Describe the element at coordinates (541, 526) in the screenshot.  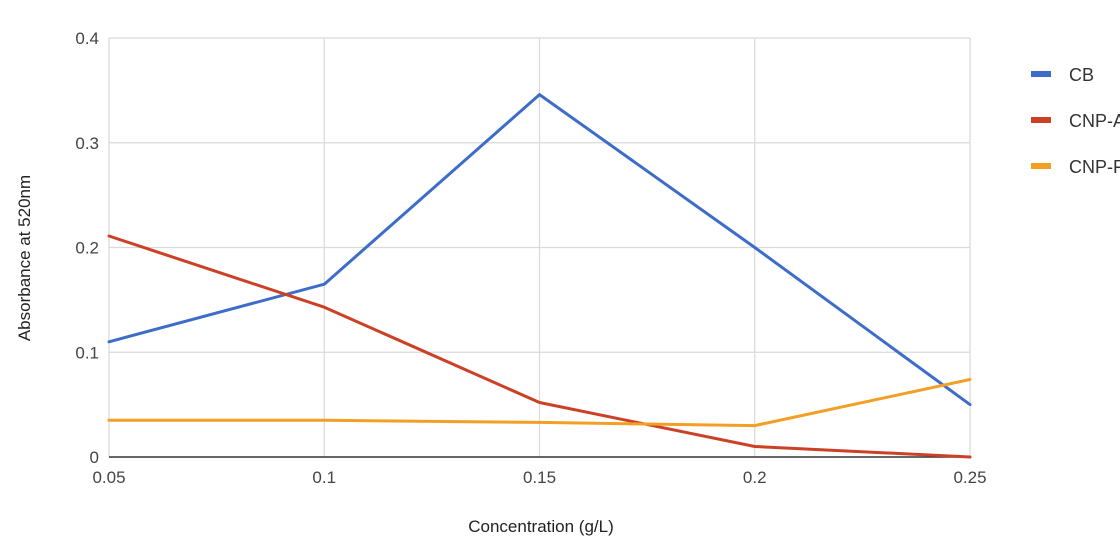
I see `x-axis-title: Concentration (g/L)` at that location.